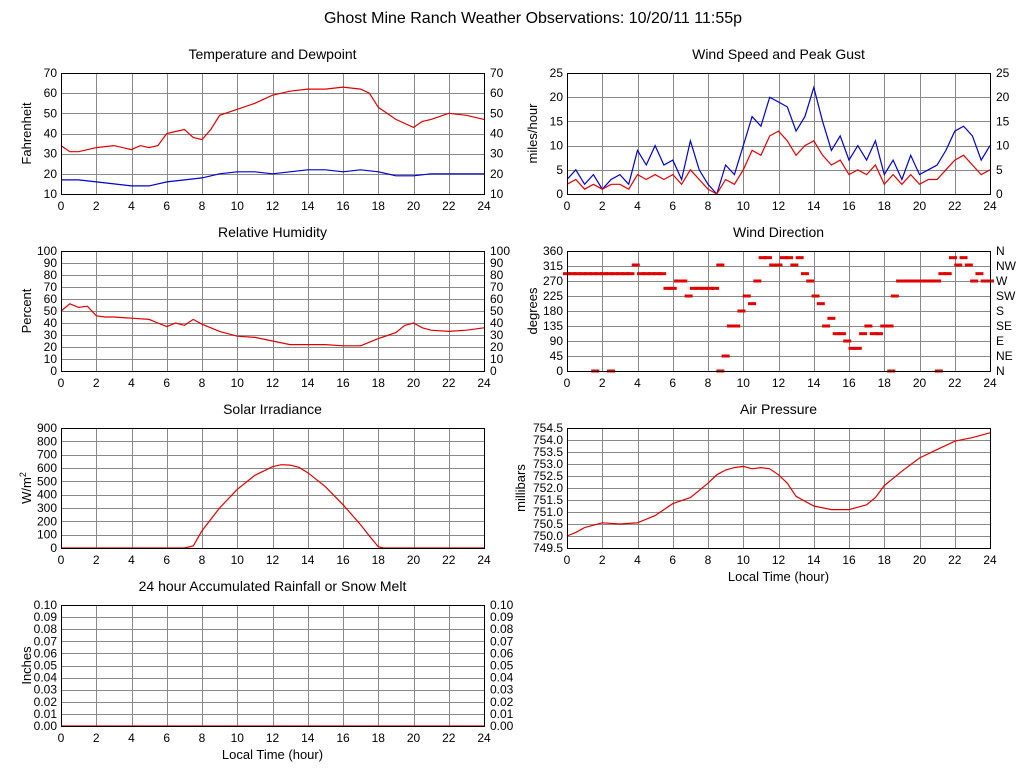 Image resolution: width=1024 pixels, height=768 pixels. I want to click on x-tick-label: 4, so click(637, 383).